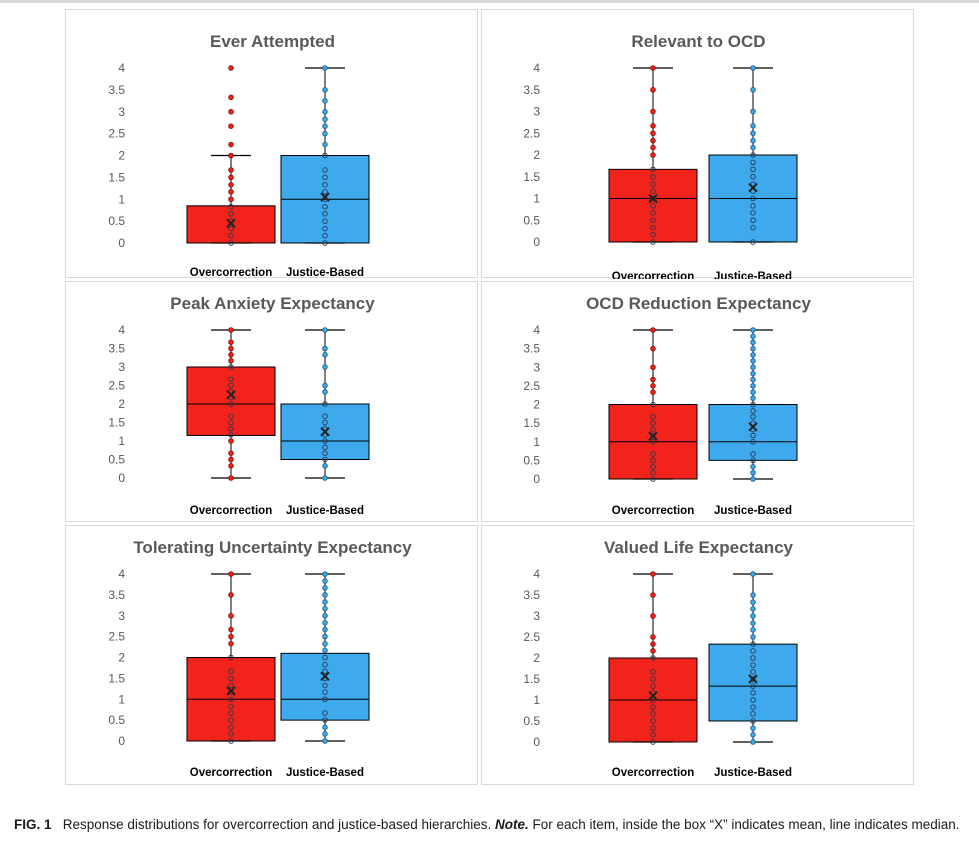  Describe the element at coordinates (531, 637) in the screenshot. I see `y-tick-label: 2.5` at that location.